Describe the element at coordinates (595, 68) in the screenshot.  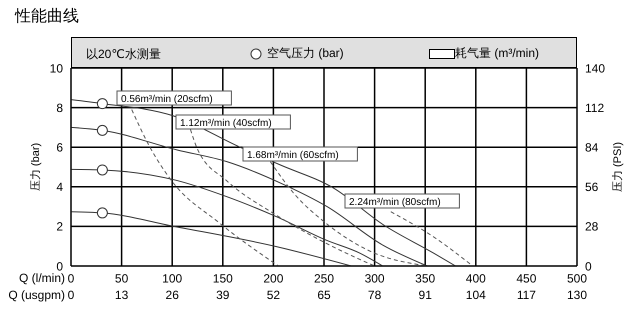
I see `y2-tick-label: 140` at that location.